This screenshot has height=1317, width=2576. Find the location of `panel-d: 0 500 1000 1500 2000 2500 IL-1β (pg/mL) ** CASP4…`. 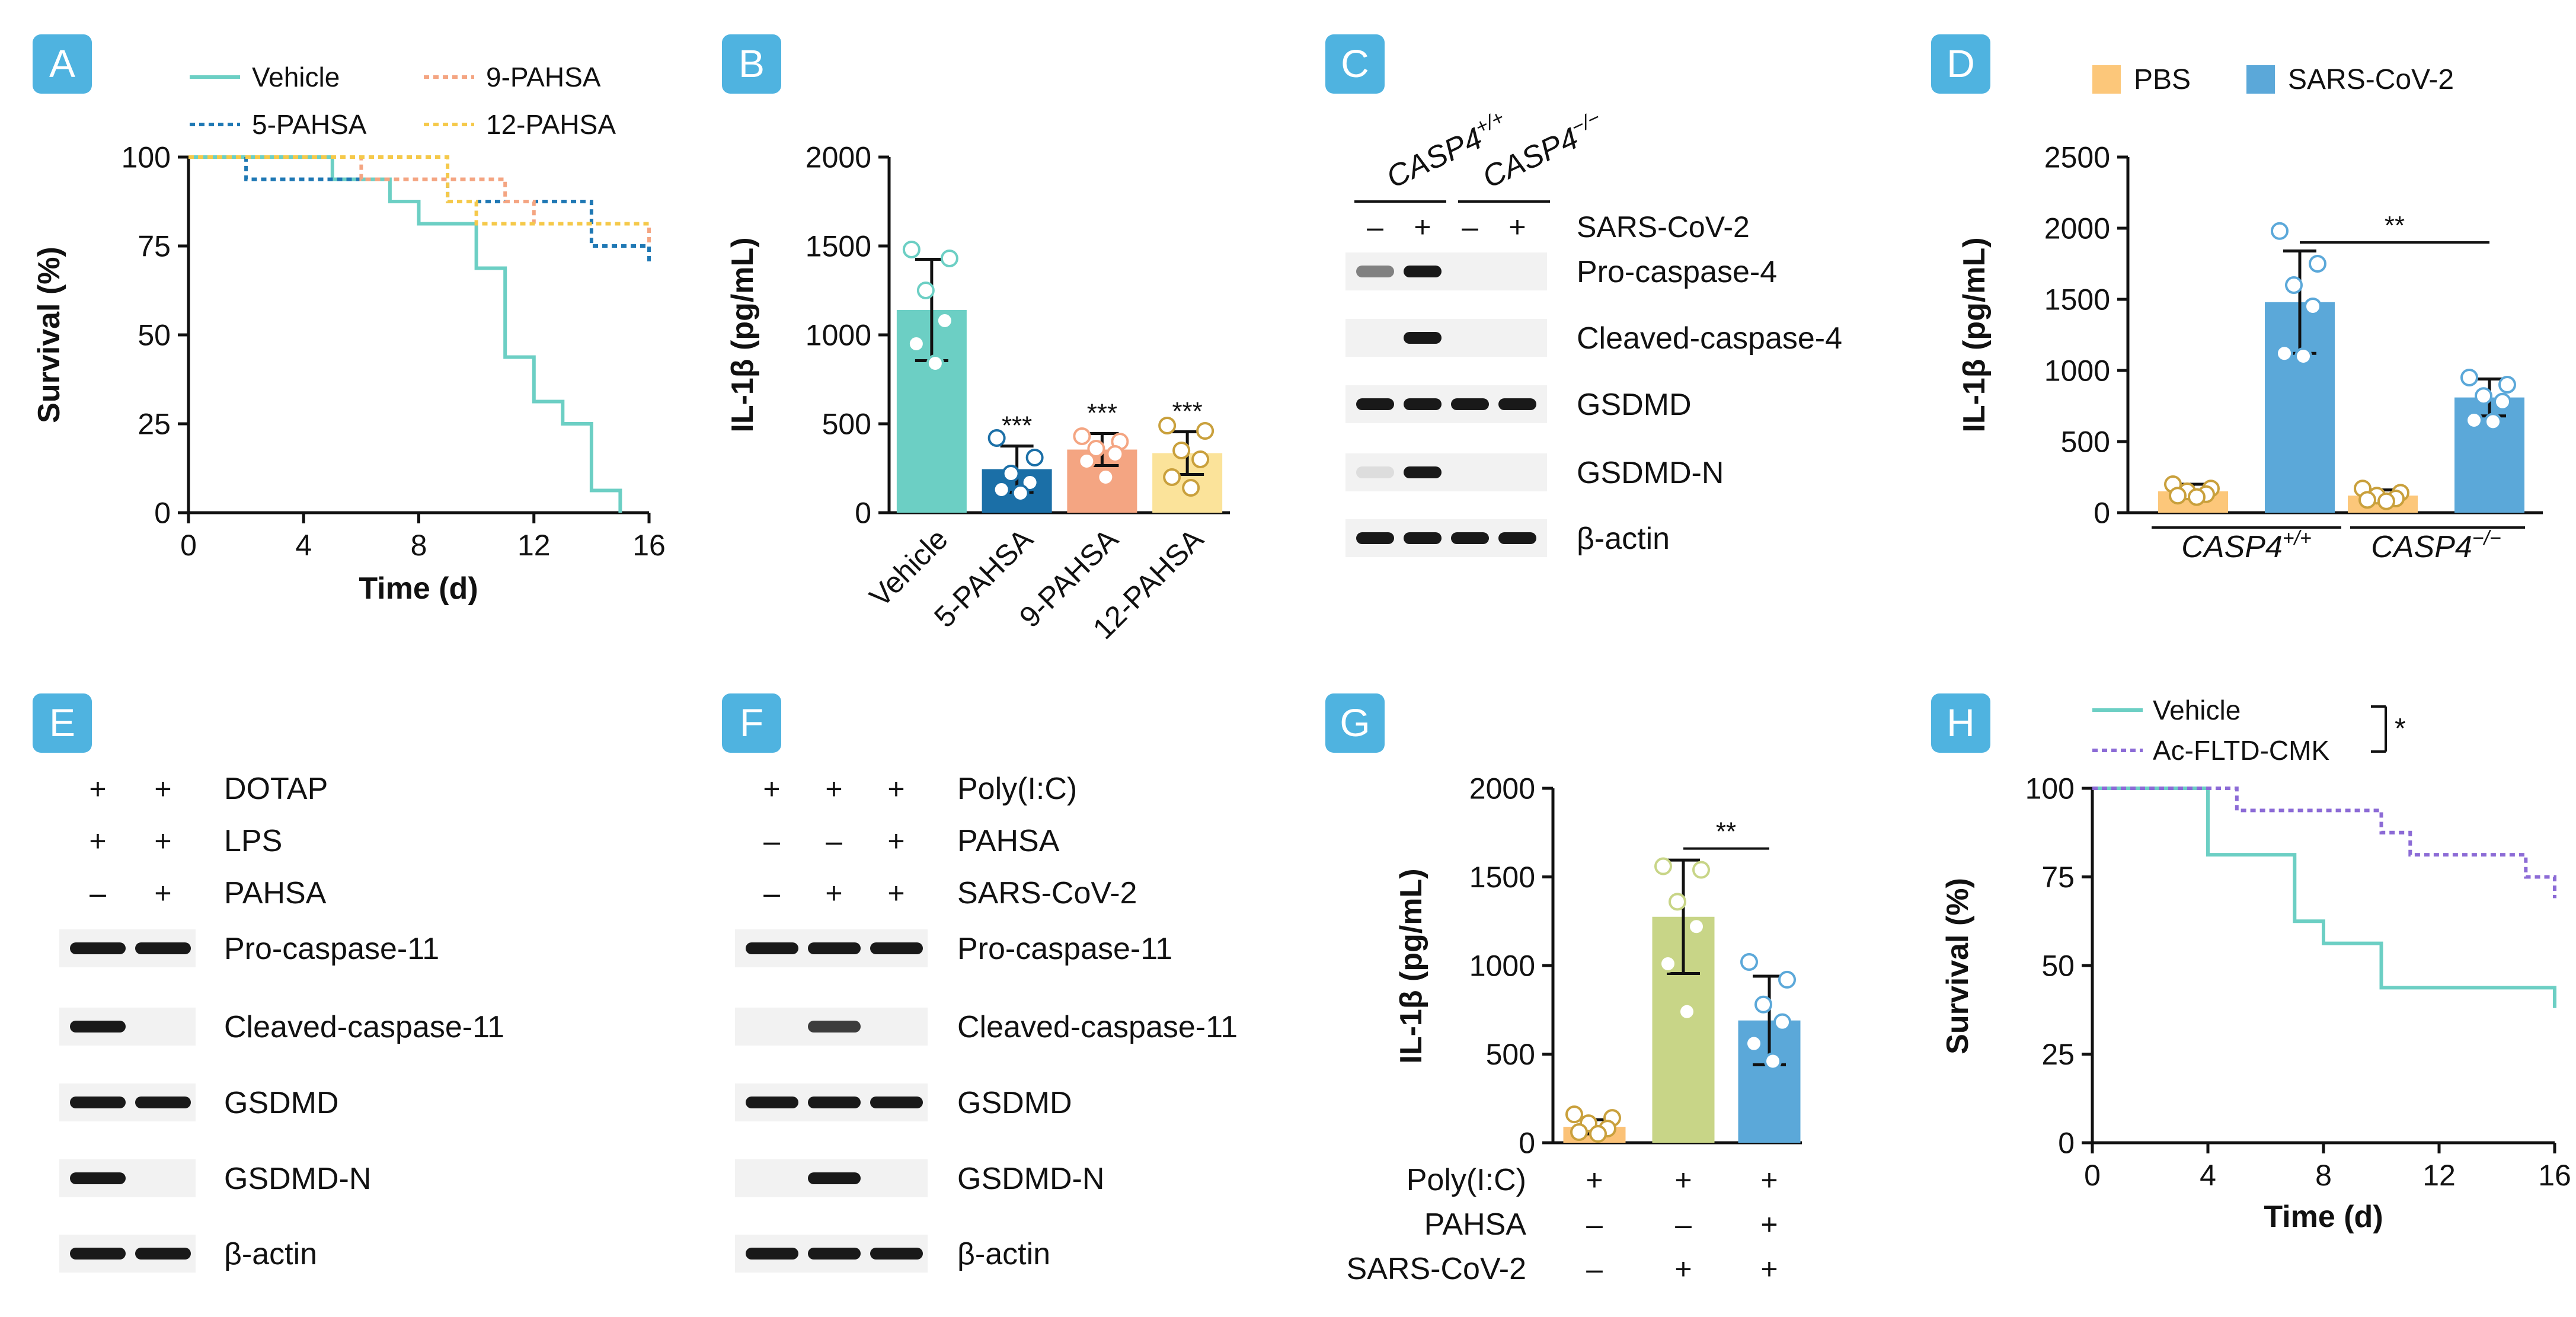

panel-d: 0 500 1000 1500 2000 2500 IL-1β (pg/mL) ** CASP4… is located at coordinates (2250, 314).